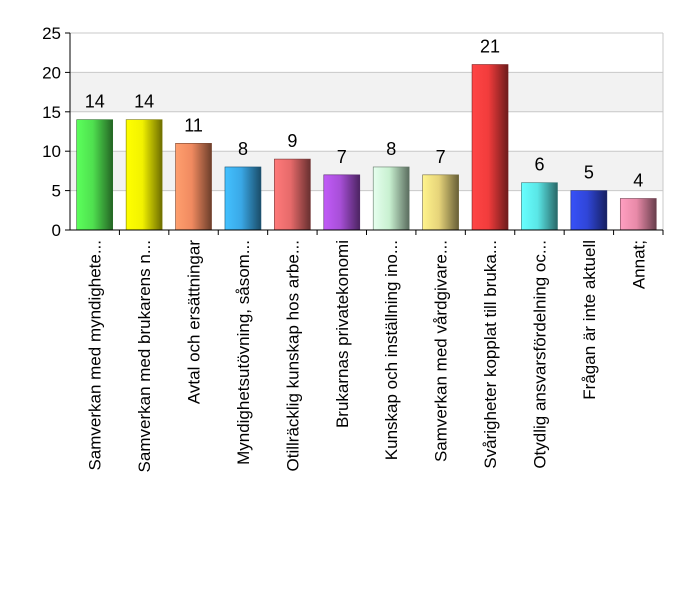 This screenshot has height=605, width=700. I want to click on x-tick-label: Annat;, so click(638, 264).